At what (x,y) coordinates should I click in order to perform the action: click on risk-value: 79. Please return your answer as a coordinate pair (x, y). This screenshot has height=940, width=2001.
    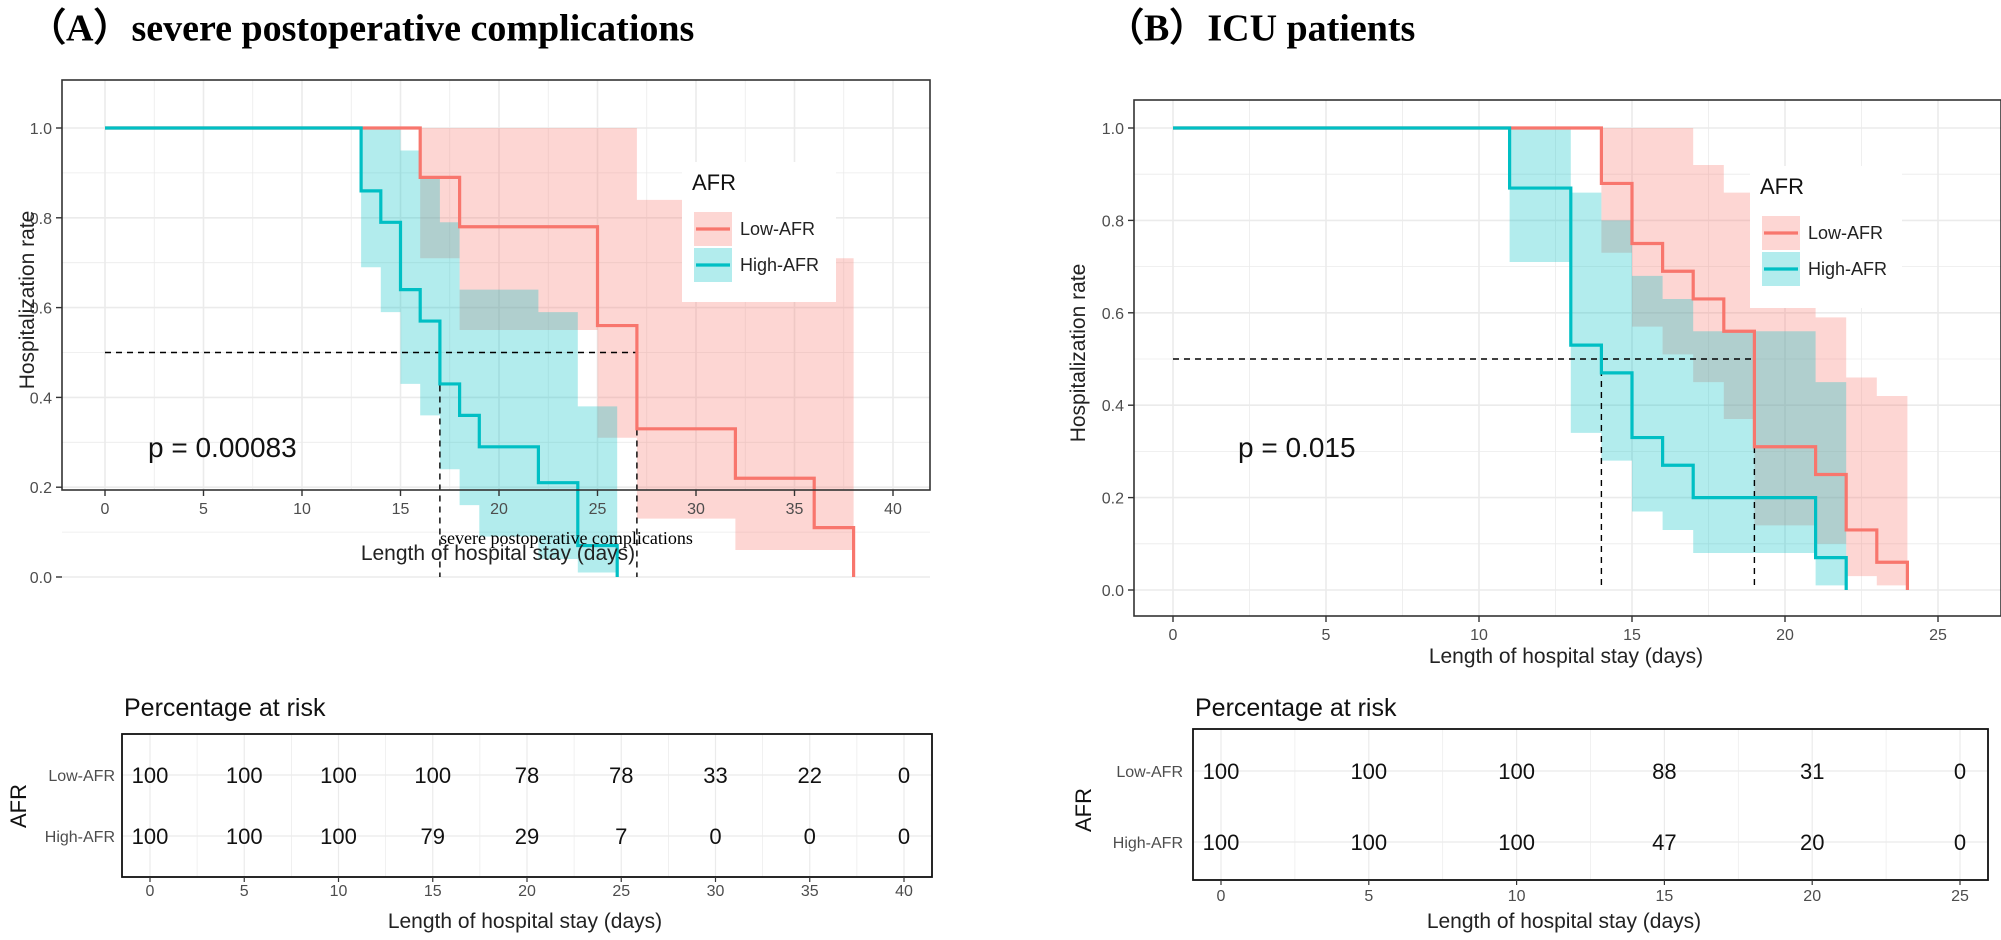
    Looking at the image, I should click on (433, 836).